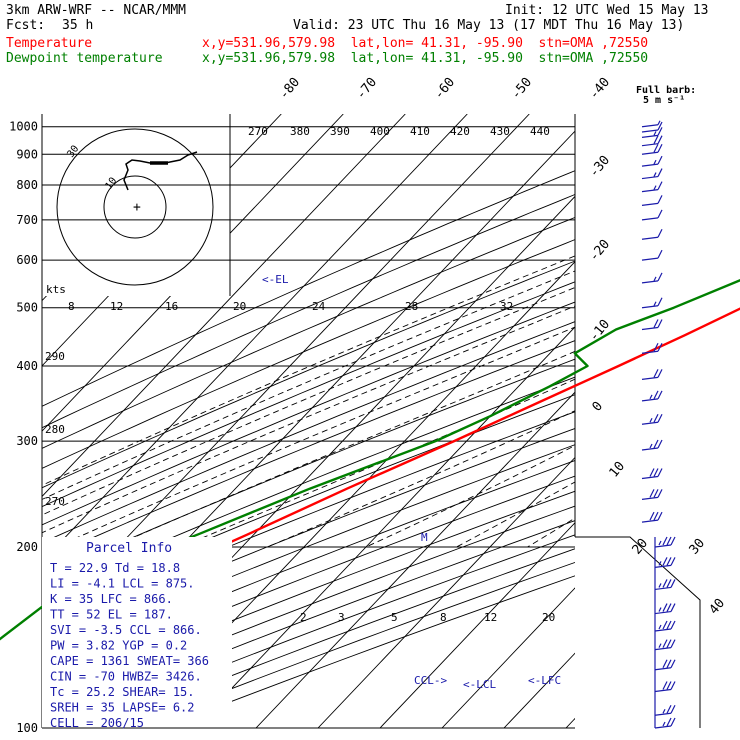 Image resolution: width=740 pixels, height=740 pixels. What do you see at coordinates (116, 306) in the screenshot?
I see `theta-e-label: 12` at bounding box center [116, 306].